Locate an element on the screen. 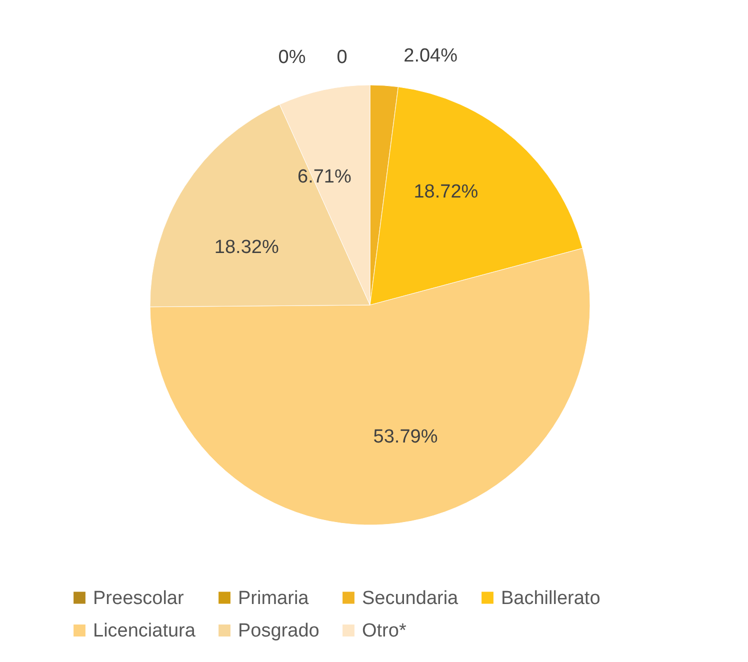 This screenshot has width=748, height=662. data-label: 18.32% is located at coordinates (246, 247).